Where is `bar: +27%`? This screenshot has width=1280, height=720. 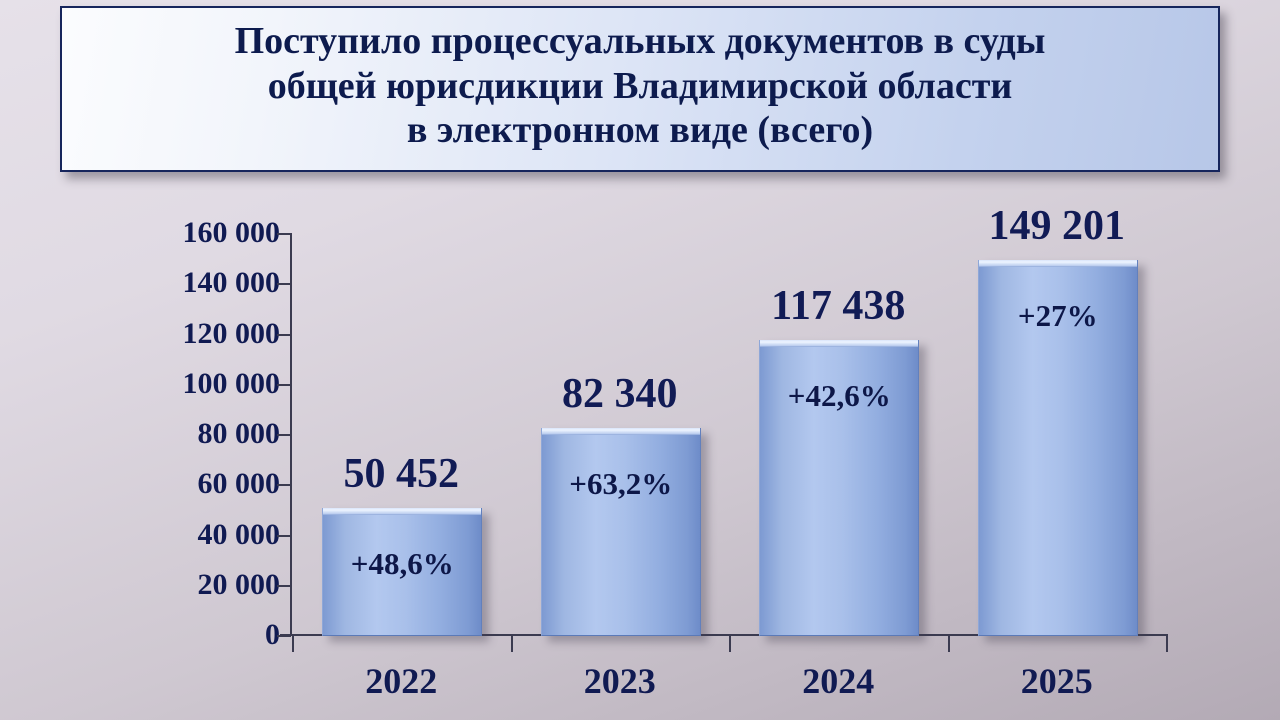 bar: +27% is located at coordinates (1057, 448).